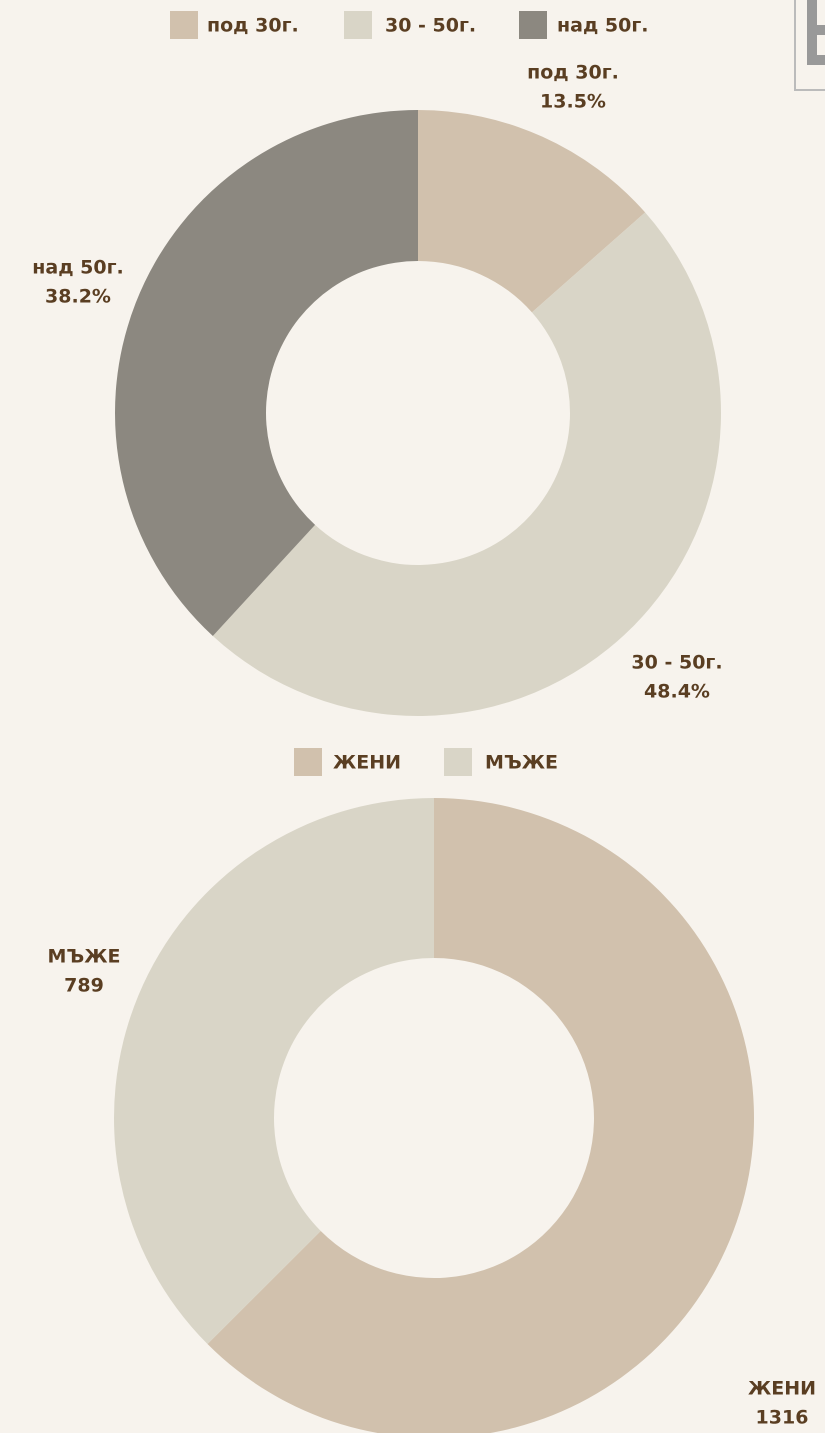 The height and width of the screenshot is (1433, 825). I want to click on data-label-name: ЖЕНИ, so click(782, 1389).